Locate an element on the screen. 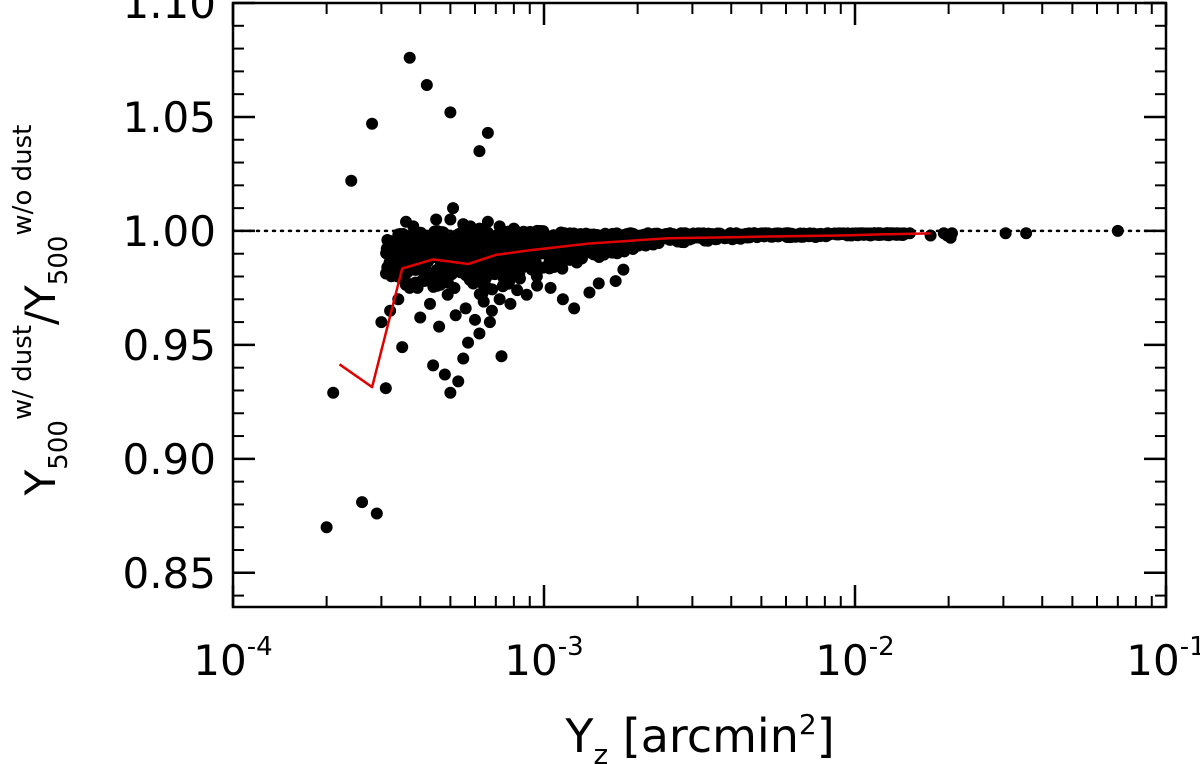 The height and width of the screenshot is (764, 1200). x-tick-exponent: -2 is located at coordinates (882, 647).